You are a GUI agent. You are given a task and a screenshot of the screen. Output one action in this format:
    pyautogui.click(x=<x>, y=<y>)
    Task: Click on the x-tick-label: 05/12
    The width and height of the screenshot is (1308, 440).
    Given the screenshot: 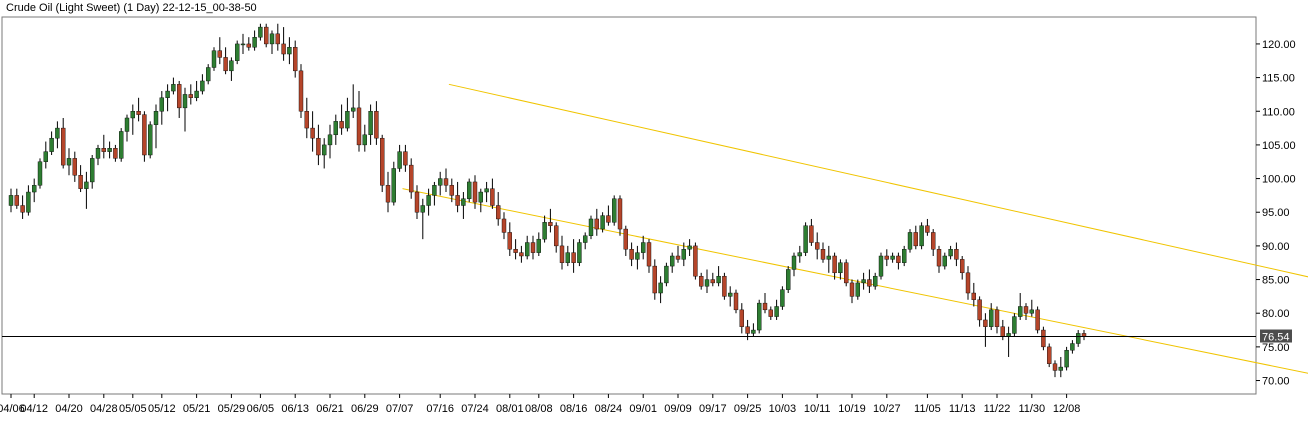 What is the action you would take?
    pyautogui.click(x=162, y=409)
    